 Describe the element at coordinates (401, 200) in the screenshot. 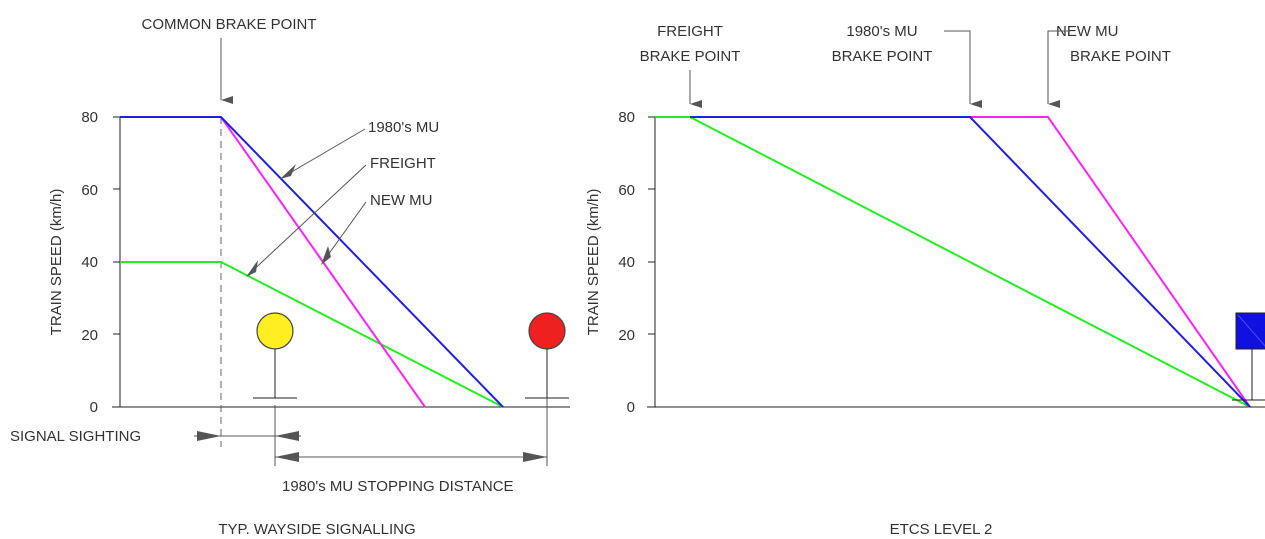

I see `new-mu-label: NEW MU` at that location.